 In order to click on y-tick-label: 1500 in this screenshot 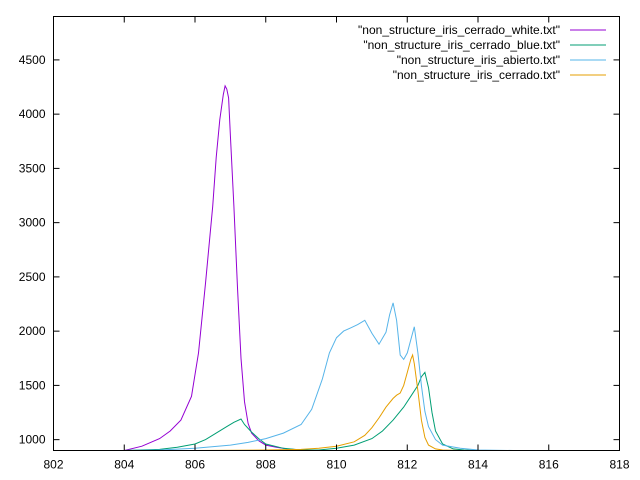, I will do `click(32, 385)`.